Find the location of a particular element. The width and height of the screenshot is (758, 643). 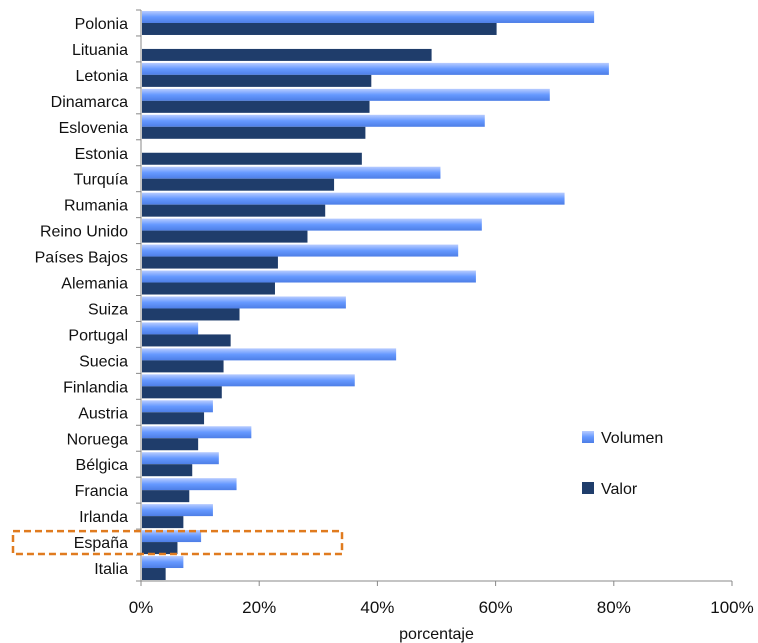

x-tick-label: 100% is located at coordinates (731, 607).